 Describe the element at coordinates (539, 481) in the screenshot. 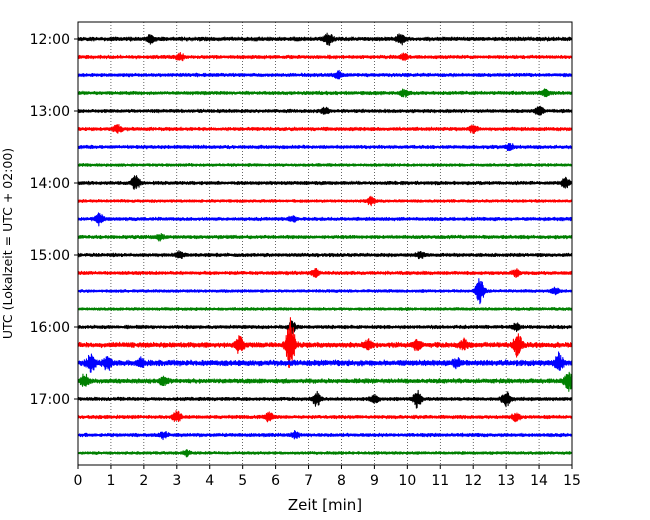

I see `x-tick-label-14: 14` at that location.